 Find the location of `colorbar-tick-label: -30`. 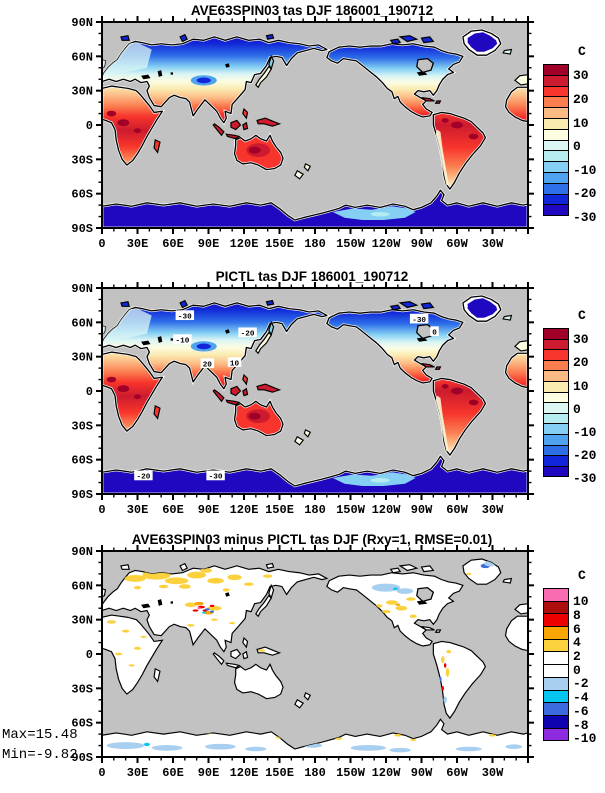

colorbar-tick-label: -30 is located at coordinates (585, 479).